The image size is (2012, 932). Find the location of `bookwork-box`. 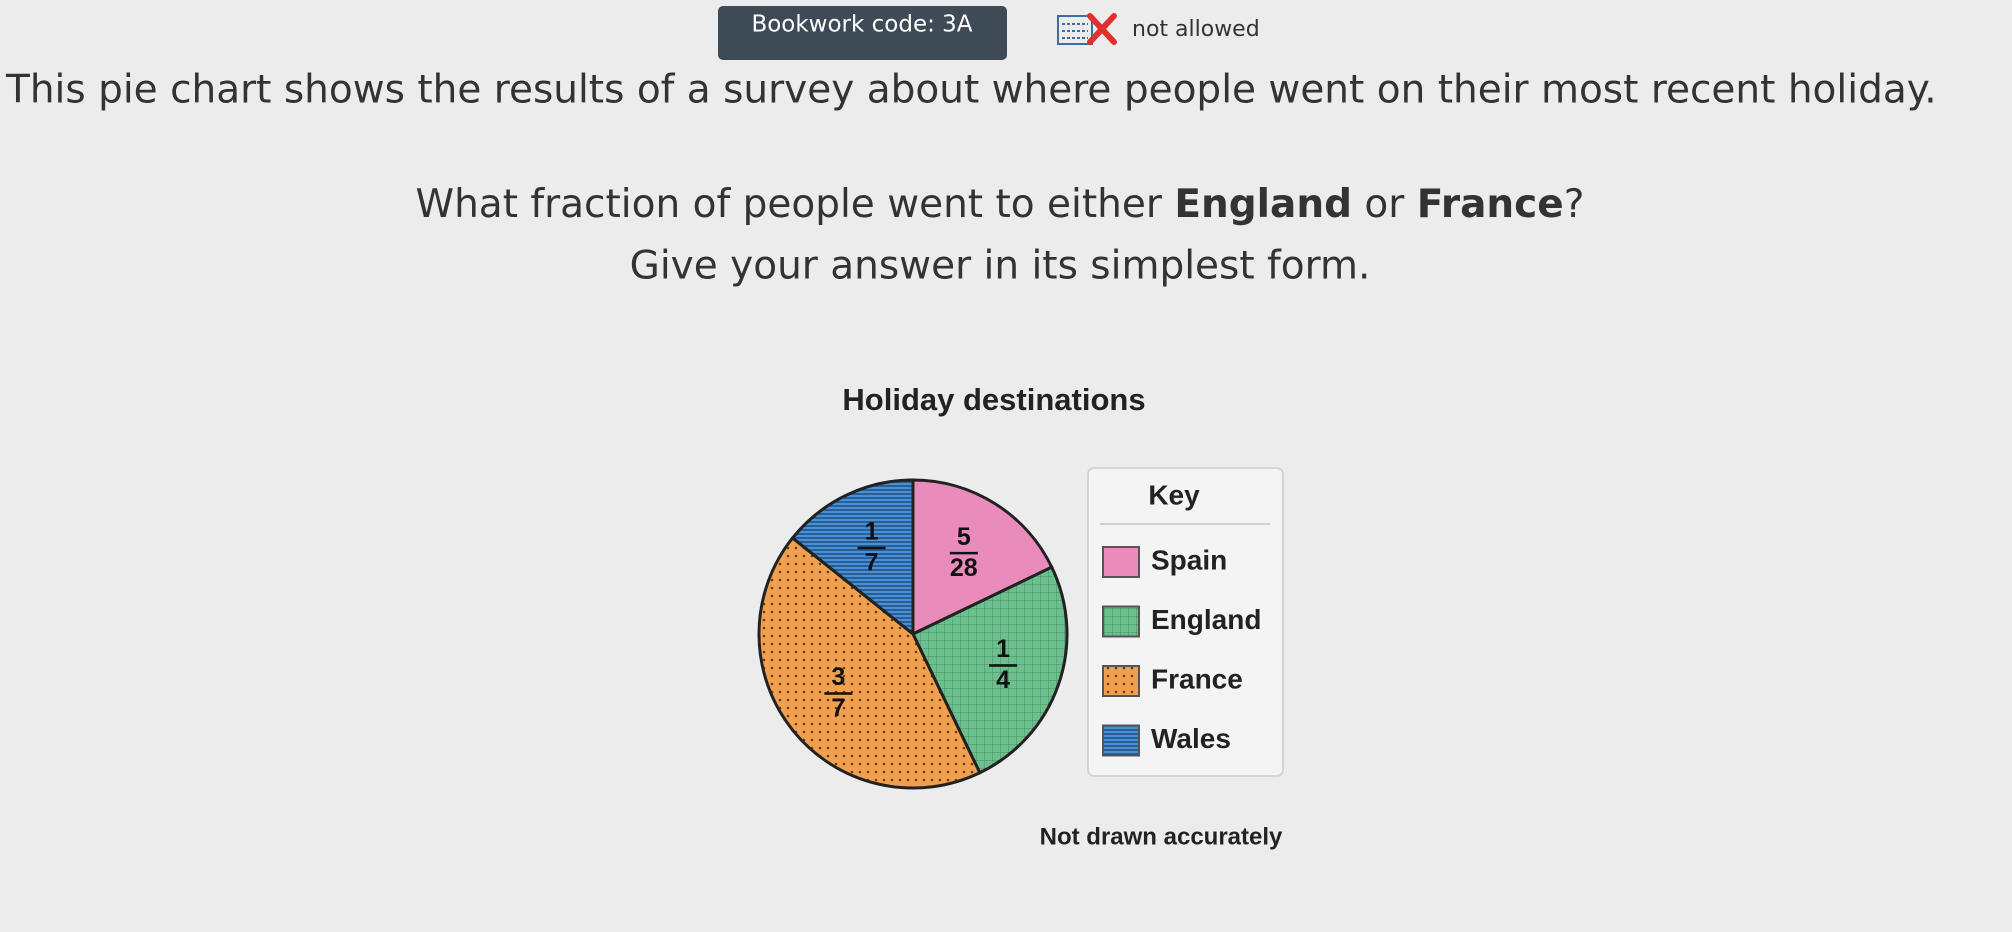

bookwork-box is located at coordinates (862, 33).